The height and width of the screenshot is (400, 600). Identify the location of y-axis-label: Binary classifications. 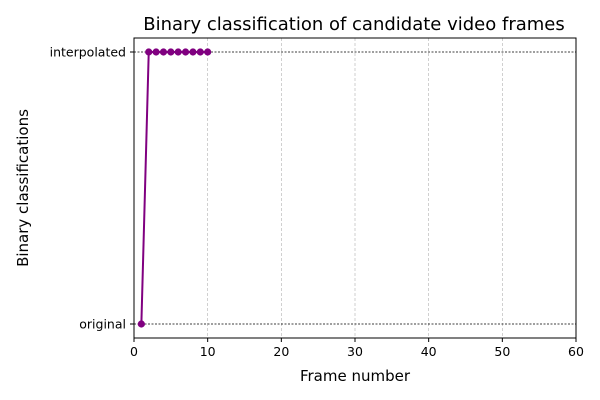
(23, 188).